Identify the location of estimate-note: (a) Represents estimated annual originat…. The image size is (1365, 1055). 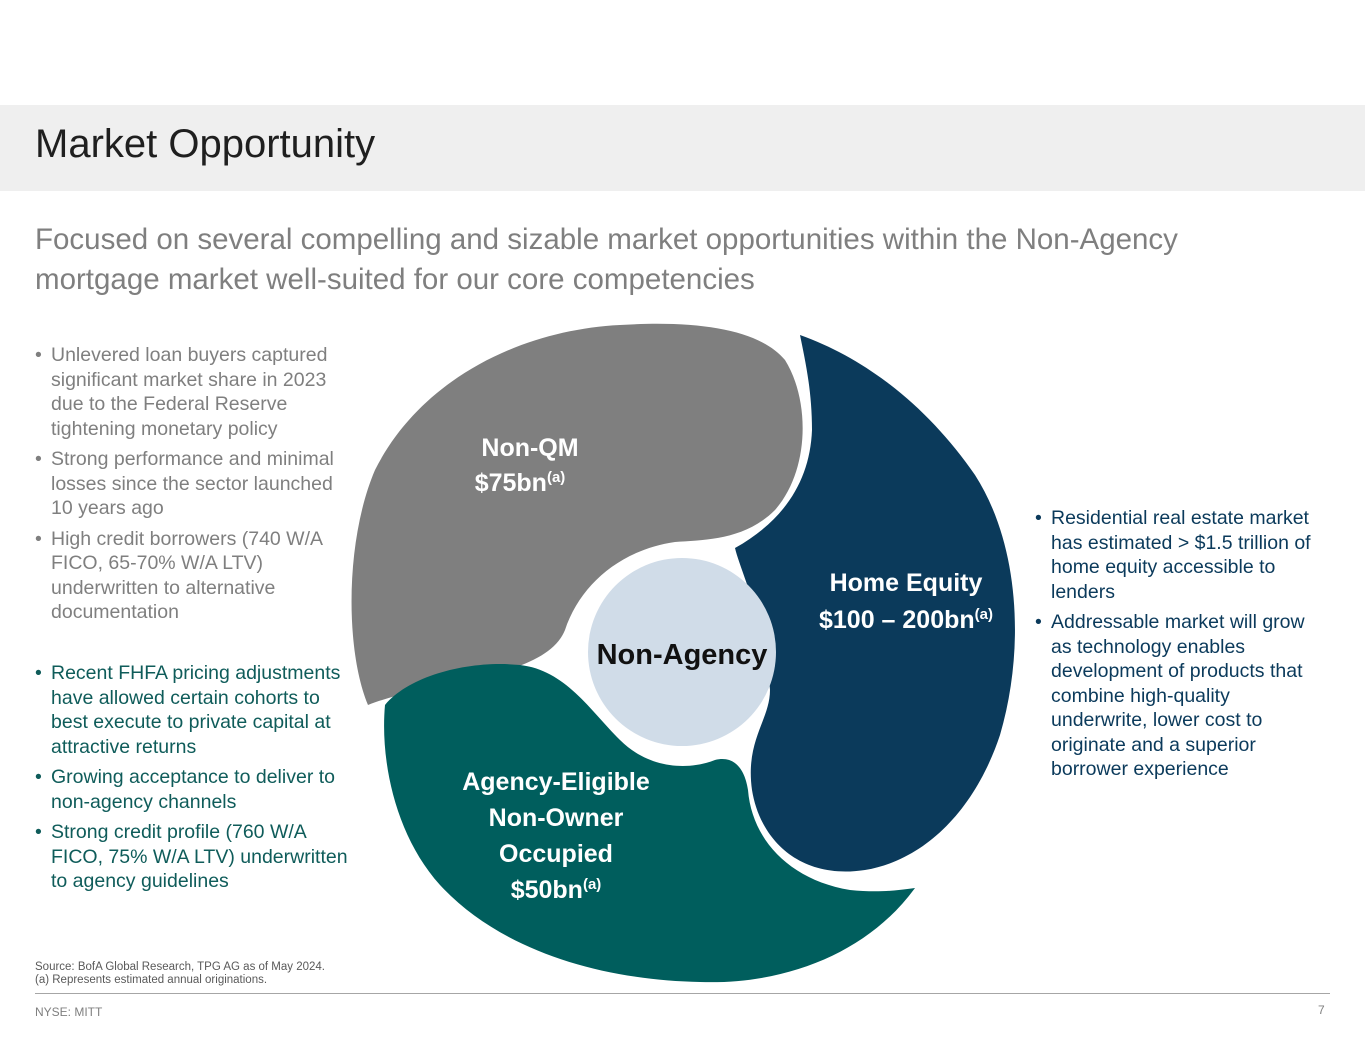
(151, 980).